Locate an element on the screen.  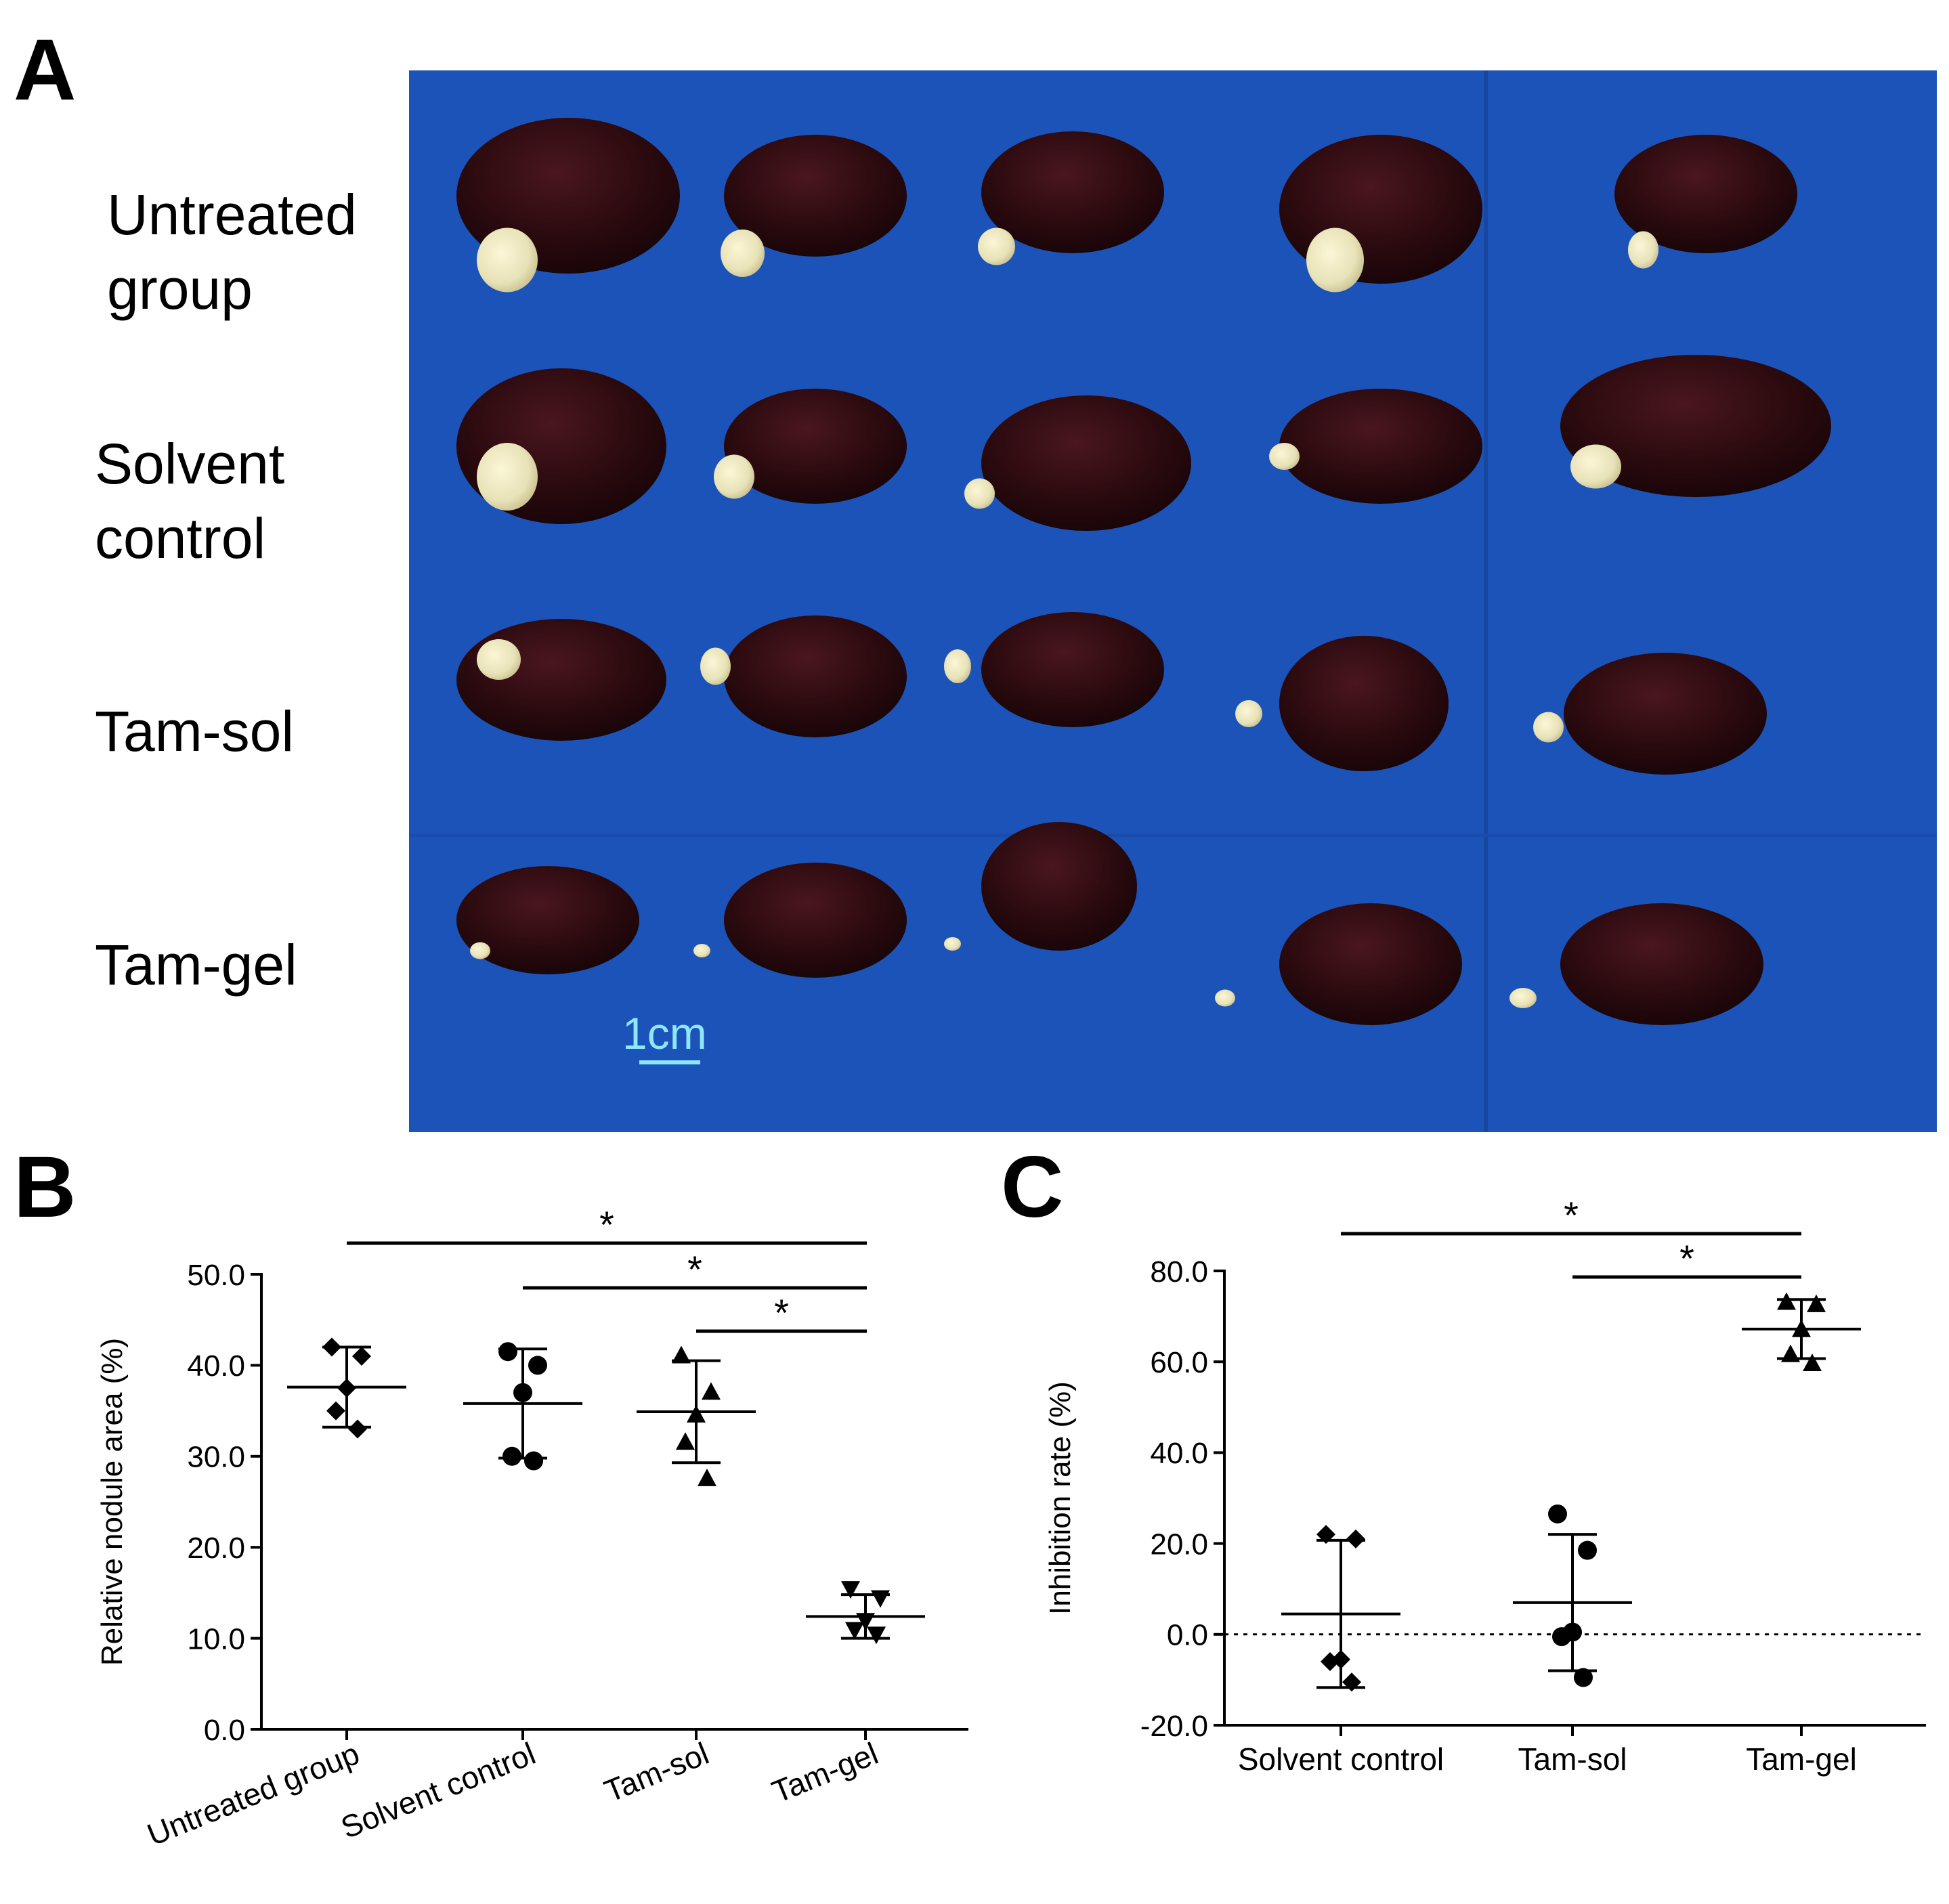
y-axis-label: Relative nodule area (%) is located at coordinates (112, 1502).